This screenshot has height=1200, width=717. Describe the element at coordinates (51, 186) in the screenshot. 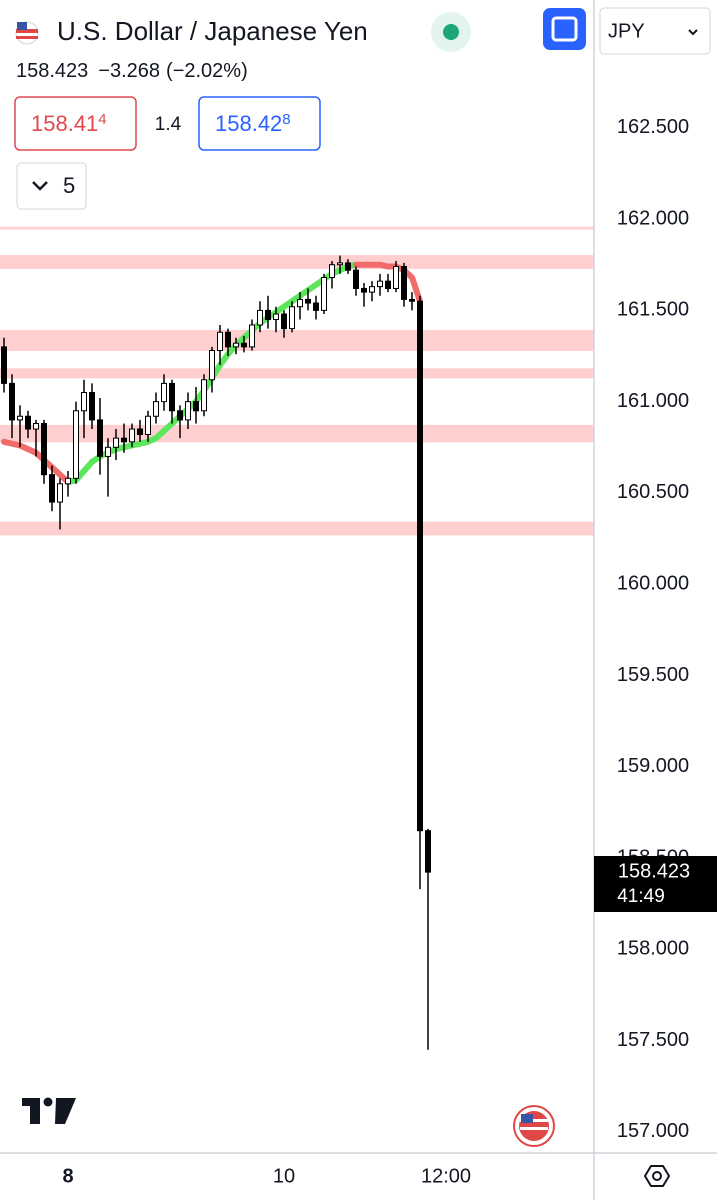

I see `interval-toggle: 5` at that location.